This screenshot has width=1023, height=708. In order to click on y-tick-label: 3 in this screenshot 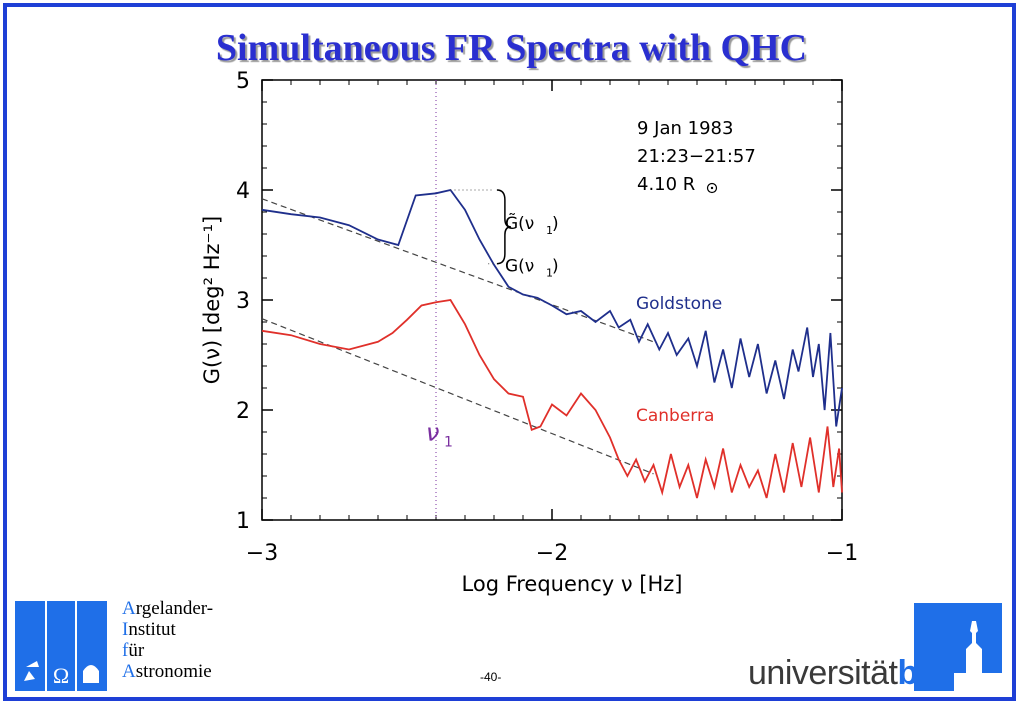, I will do `click(243, 301)`.